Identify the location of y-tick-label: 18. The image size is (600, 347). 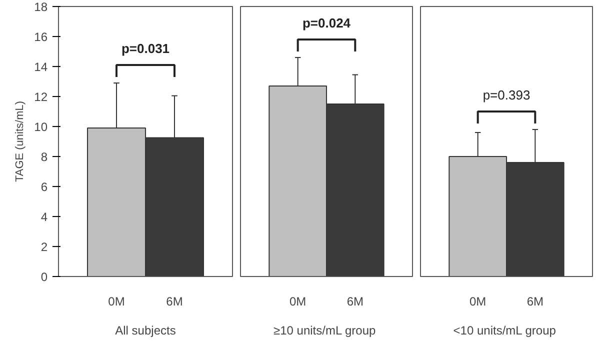
(41, 7).